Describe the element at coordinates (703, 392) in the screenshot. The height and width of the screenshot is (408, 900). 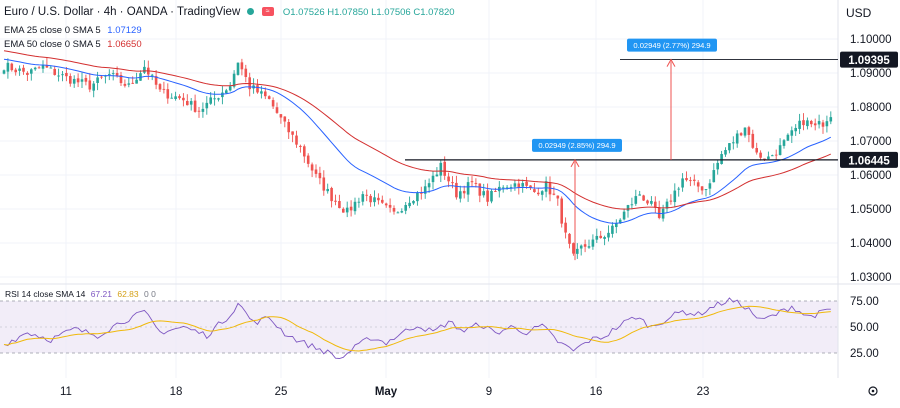
I see `time-tick-label: 23` at that location.